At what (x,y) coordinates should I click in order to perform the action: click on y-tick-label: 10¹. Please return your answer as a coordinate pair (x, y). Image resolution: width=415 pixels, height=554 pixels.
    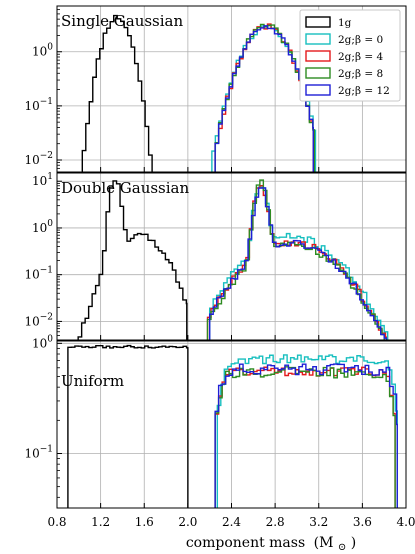
    Looking at the image, I should click on (42, 180).